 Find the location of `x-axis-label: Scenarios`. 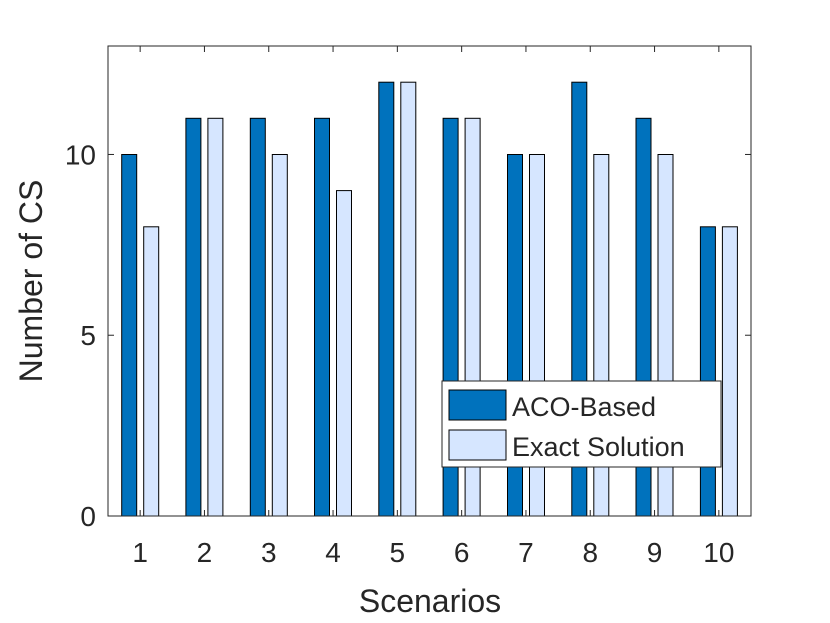

x-axis-label: Scenarios is located at coordinates (430, 601).